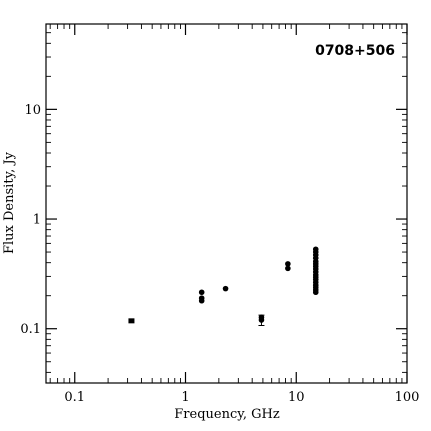 This screenshot has height=431, width=431. Describe the element at coordinates (9, 202) in the screenshot. I see `y-axis-label: Flux Density, Jy` at that location.